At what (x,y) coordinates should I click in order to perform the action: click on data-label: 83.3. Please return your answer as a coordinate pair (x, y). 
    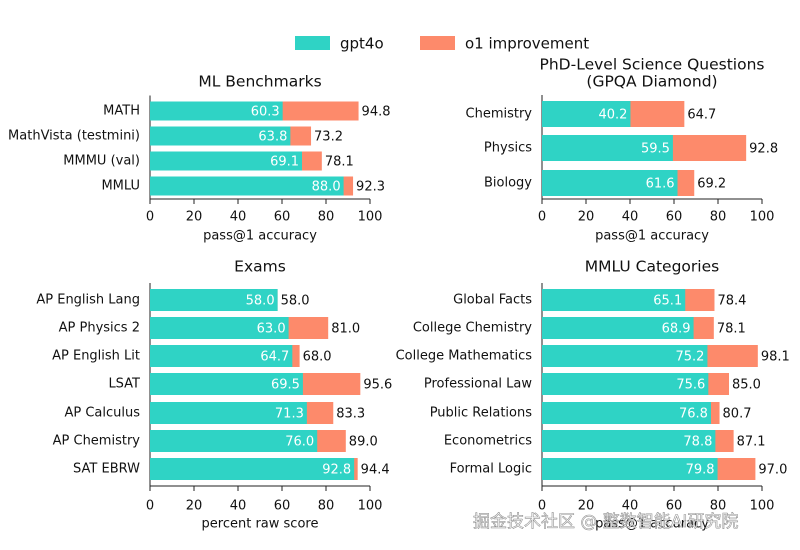
    Looking at the image, I should click on (350, 414).